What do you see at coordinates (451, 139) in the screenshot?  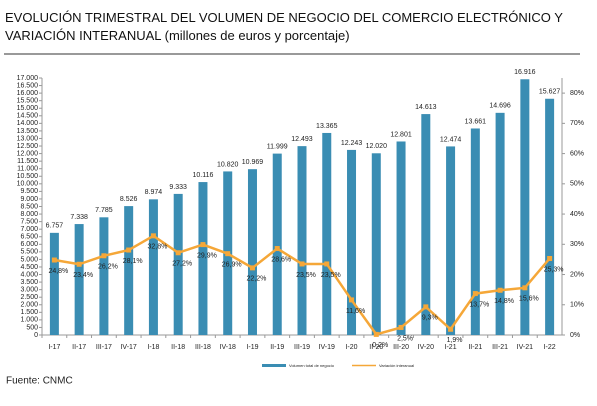 I see `bar-value-label: 12.474` at bounding box center [451, 139].